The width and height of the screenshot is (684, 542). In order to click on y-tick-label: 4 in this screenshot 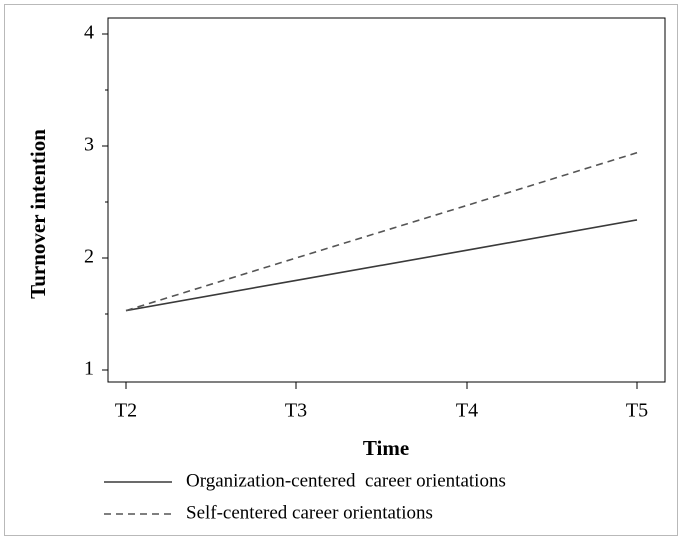, I will do `click(89, 33)`.